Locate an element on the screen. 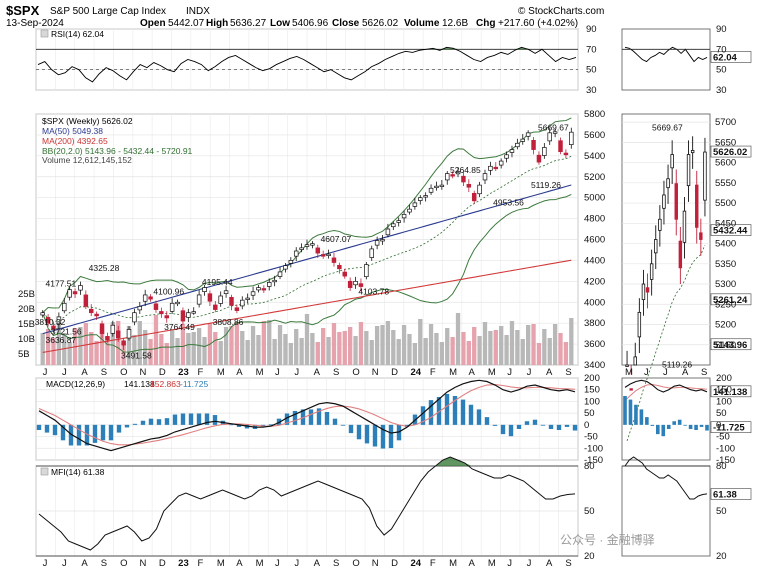 Image resolution: width=763 pixels, height=568 pixels. price-tick-label: 3400 is located at coordinates (594, 365).